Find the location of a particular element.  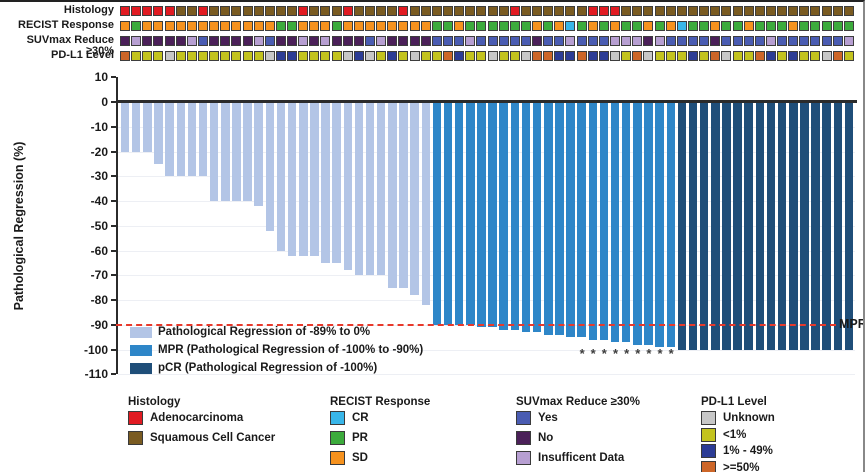

legend-item-label: Squamous Cell Cancer is located at coordinates (213, 438).